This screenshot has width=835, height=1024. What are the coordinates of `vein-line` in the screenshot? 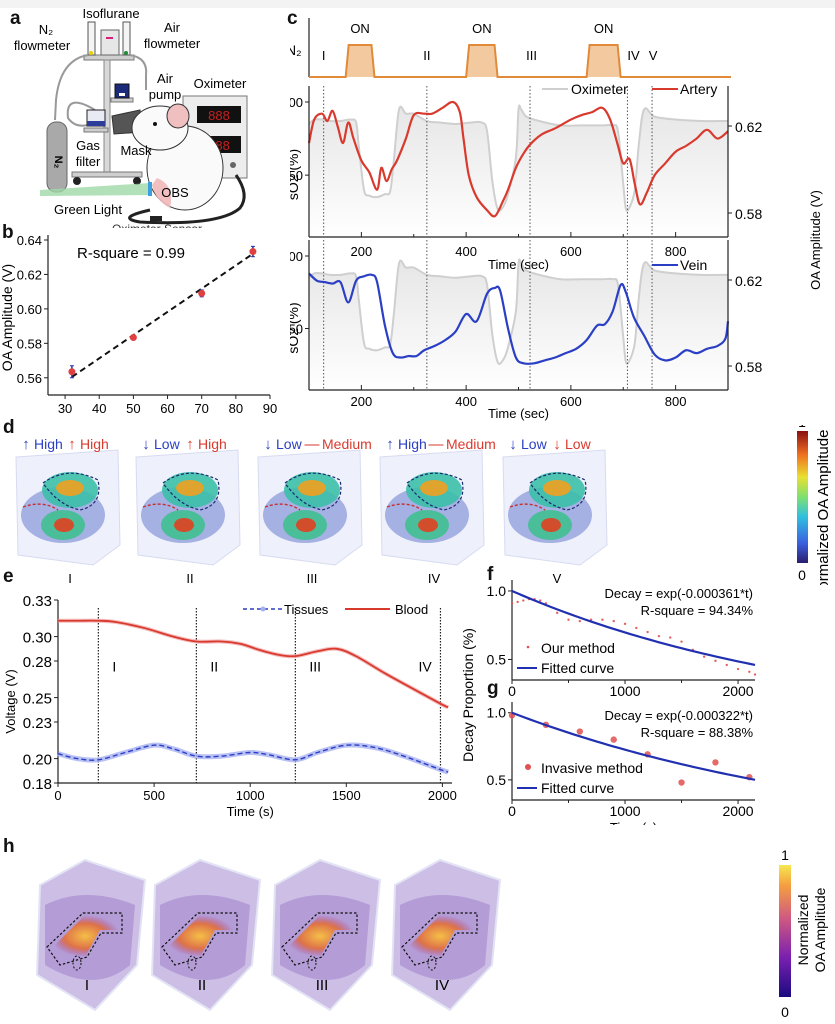 It's located at (519, 318).